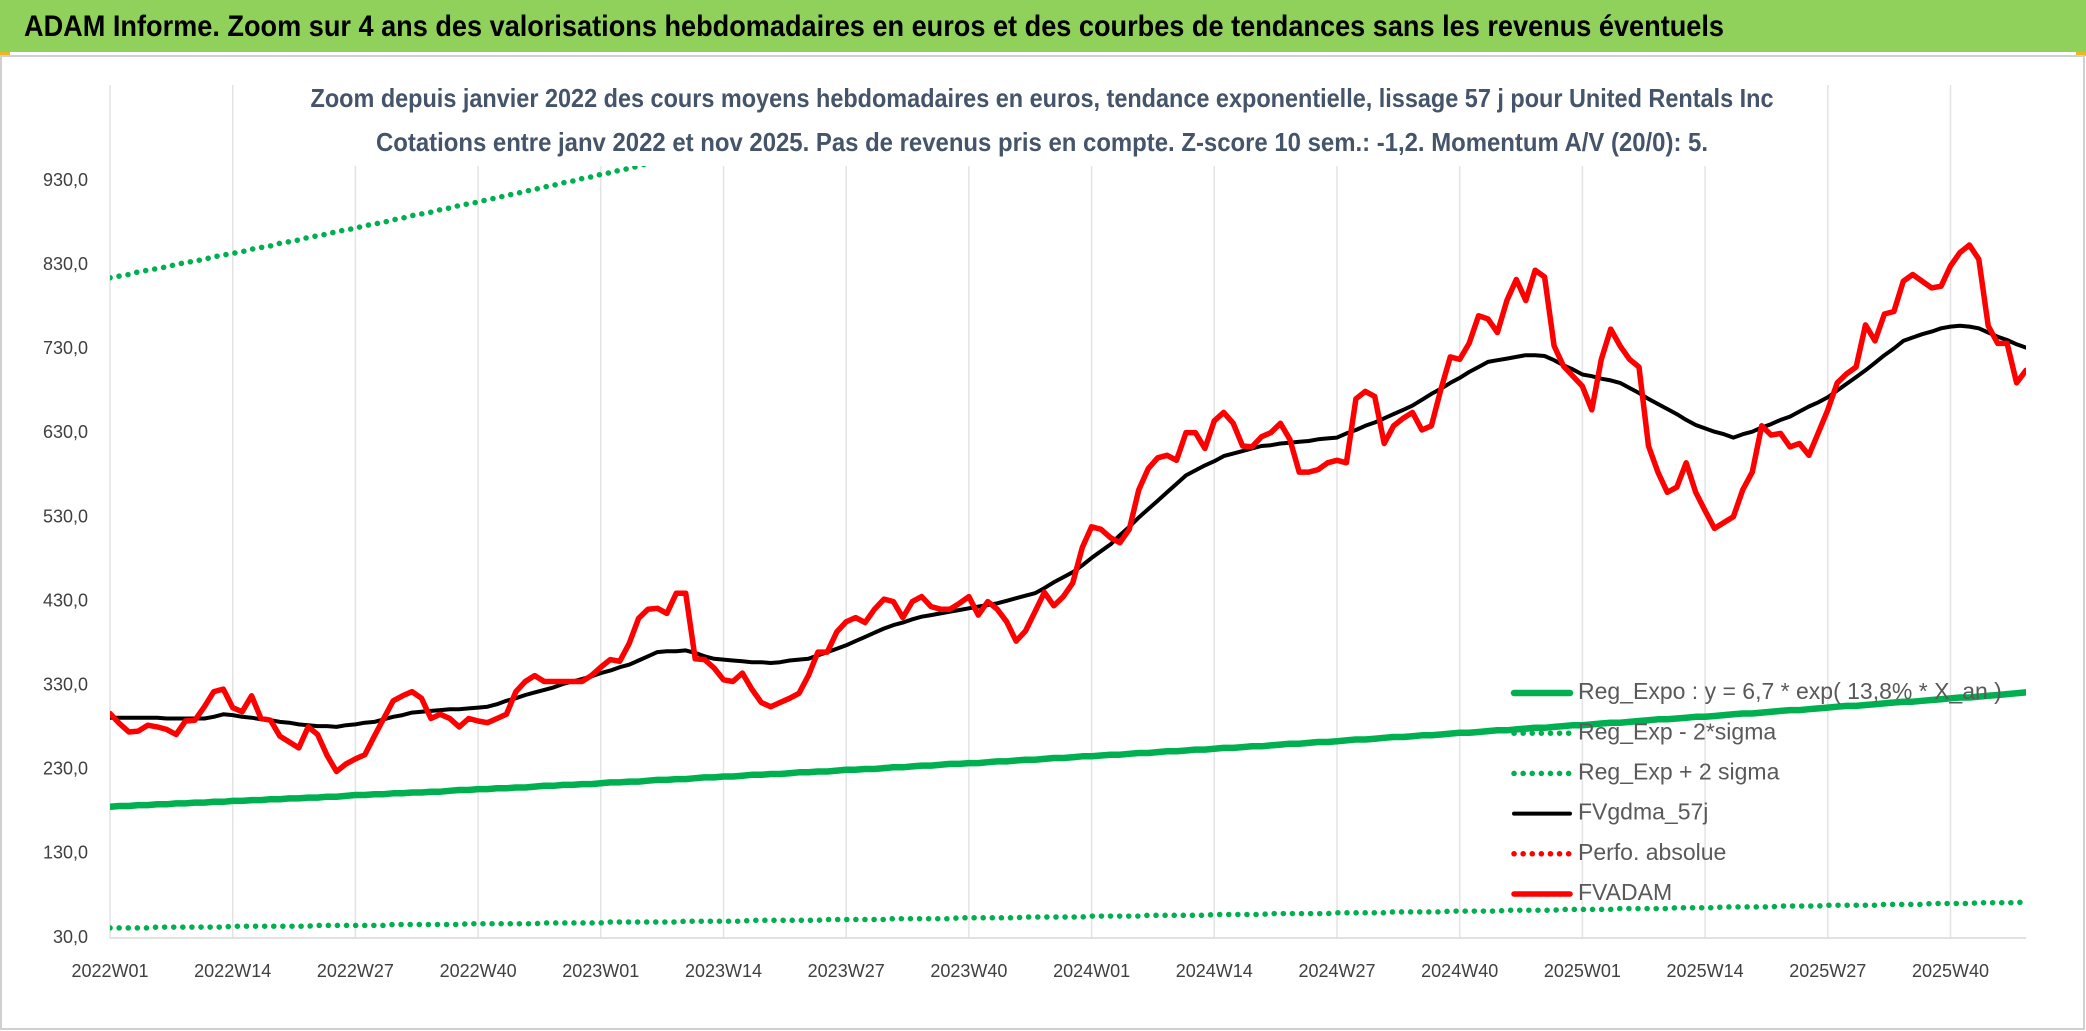 The width and height of the screenshot is (2086, 1031). What do you see at coordinates (1214, 971) in the screenshot?
I see `x-tick-label: 2024W14` at bounding box center [1214, 971].